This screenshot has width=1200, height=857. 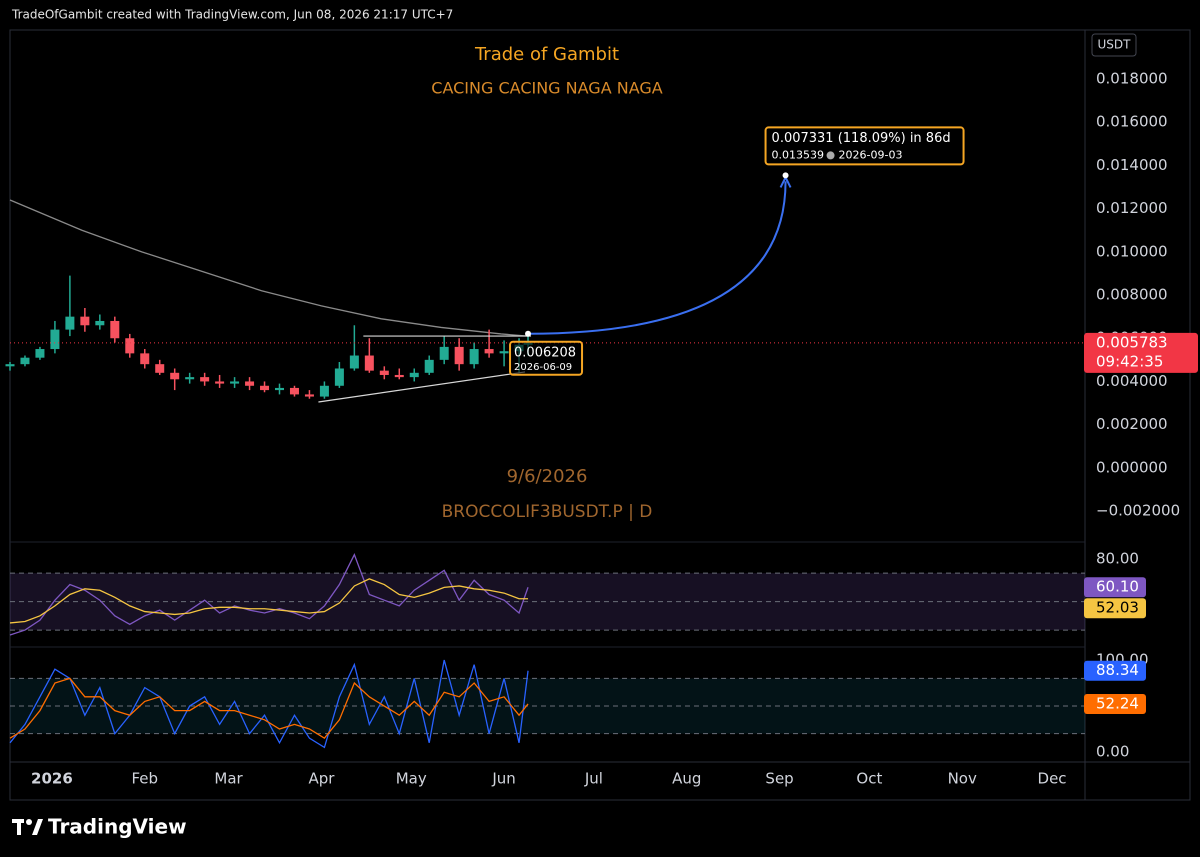 What do you see at coordinates (1132, 381) in the screenshot?
I see `y-tick-label: 0.004000` at bounding box center [1132, 381].